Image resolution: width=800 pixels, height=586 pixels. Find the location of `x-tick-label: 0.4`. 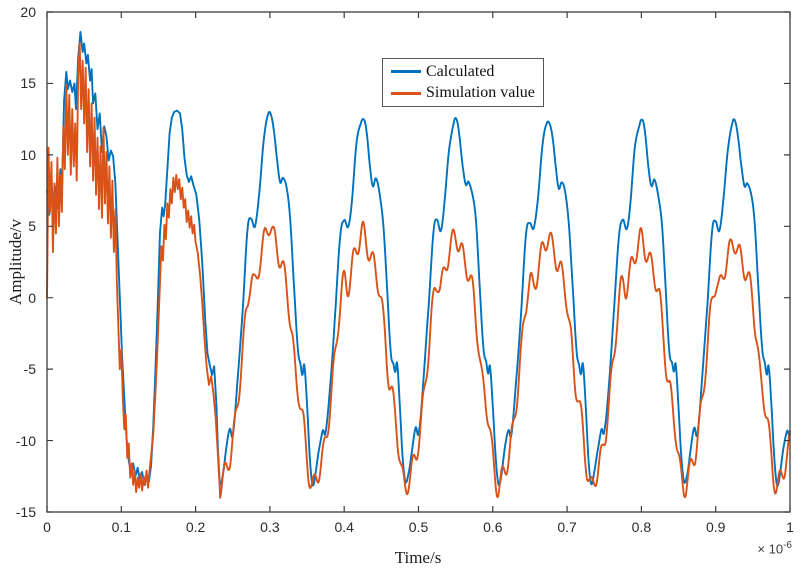

x-tick-label: 0.4 is located at coordinates (344, 527).